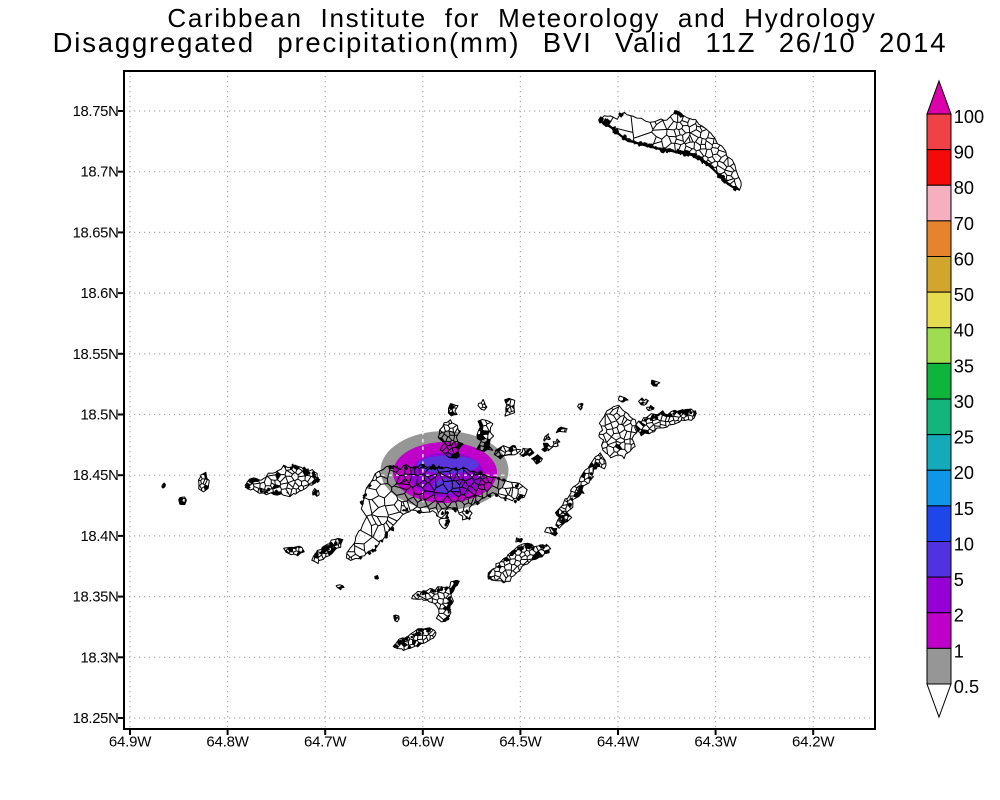  I want to click on svg-text: 18.75N, so click(96, 112).